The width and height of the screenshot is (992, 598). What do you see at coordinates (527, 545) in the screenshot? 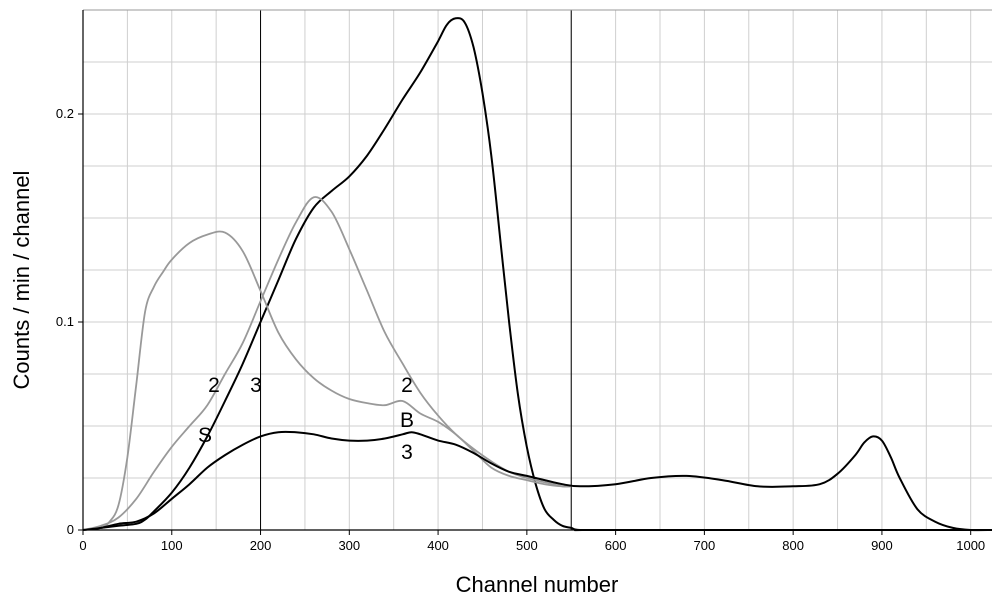
I see `x-tick-label: 500` at bounding box center [527, 545].